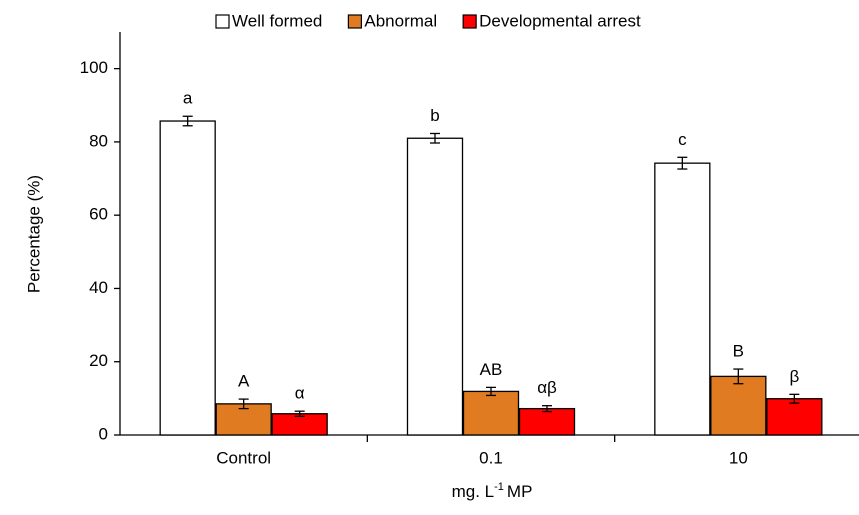 This screenshot has height=515, width=859. I want to click on legend-label: Abnormal, so click(400, 20).